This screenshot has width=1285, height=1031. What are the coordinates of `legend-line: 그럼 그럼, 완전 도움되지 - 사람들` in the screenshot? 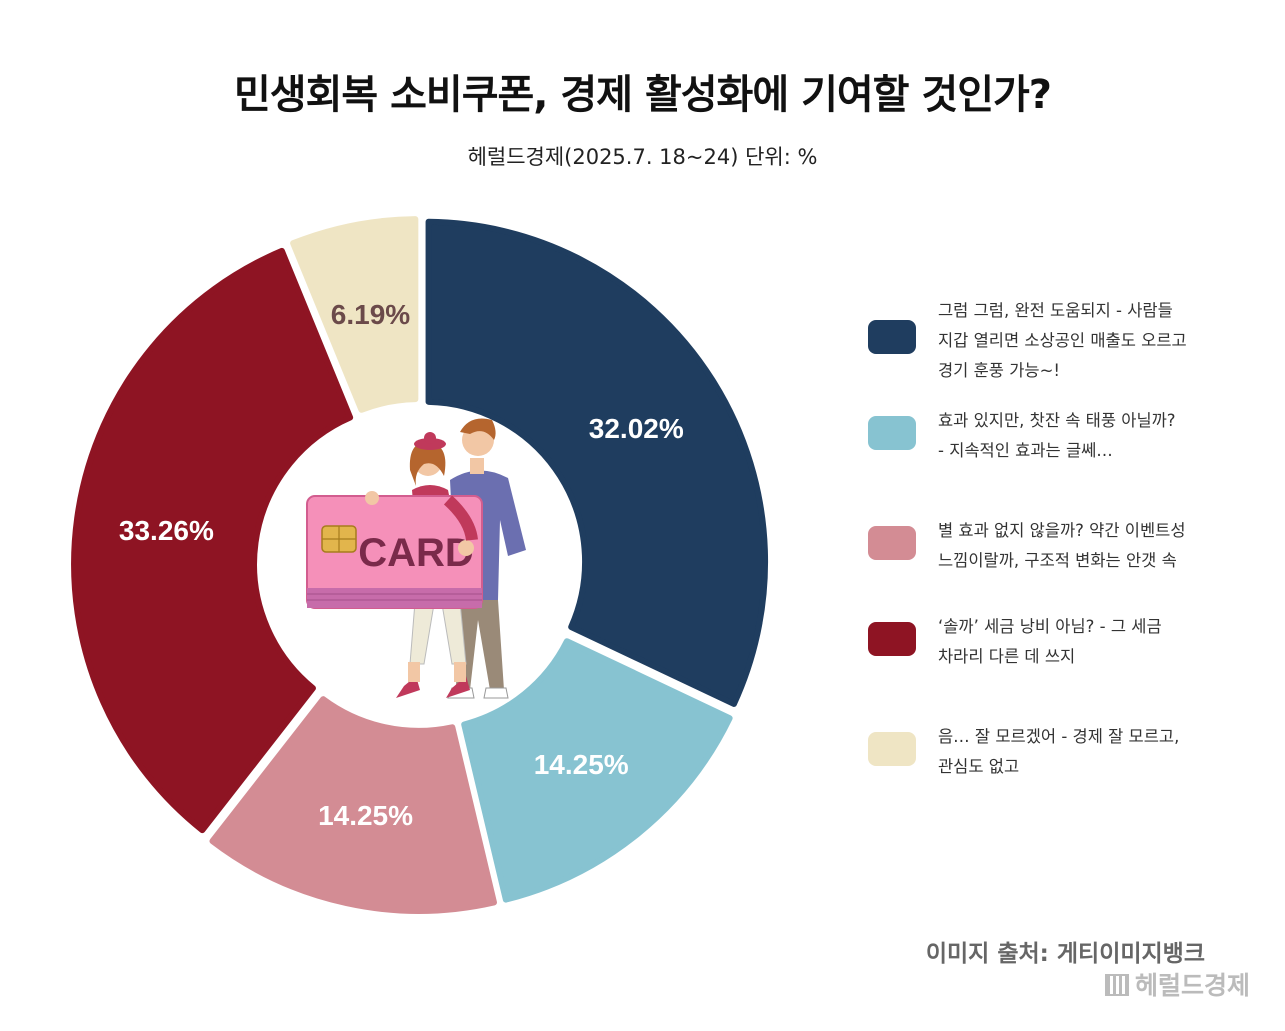 It's located at (1055, 310).